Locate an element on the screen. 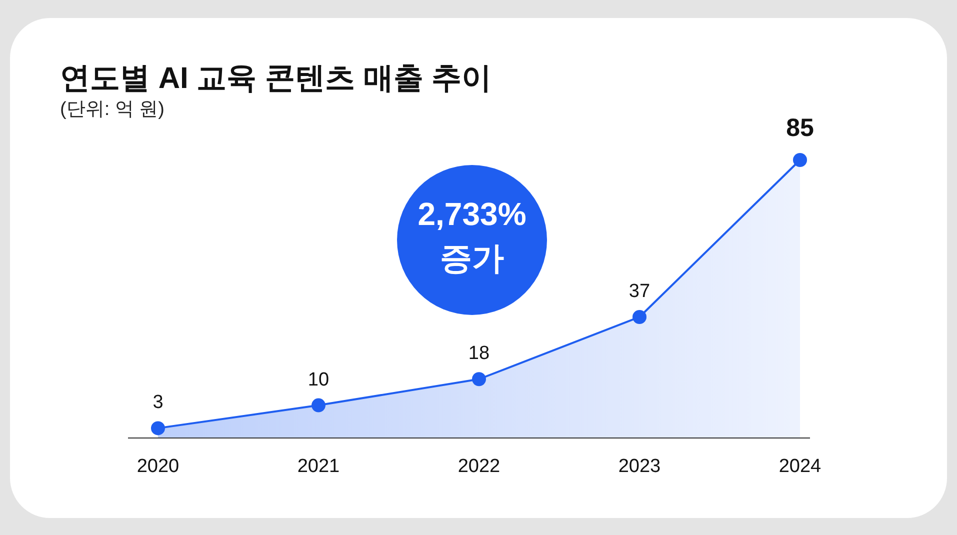 This screenshot has height=535, width=957. x-tick-label: 2023 is located at coordinates (639, 466).